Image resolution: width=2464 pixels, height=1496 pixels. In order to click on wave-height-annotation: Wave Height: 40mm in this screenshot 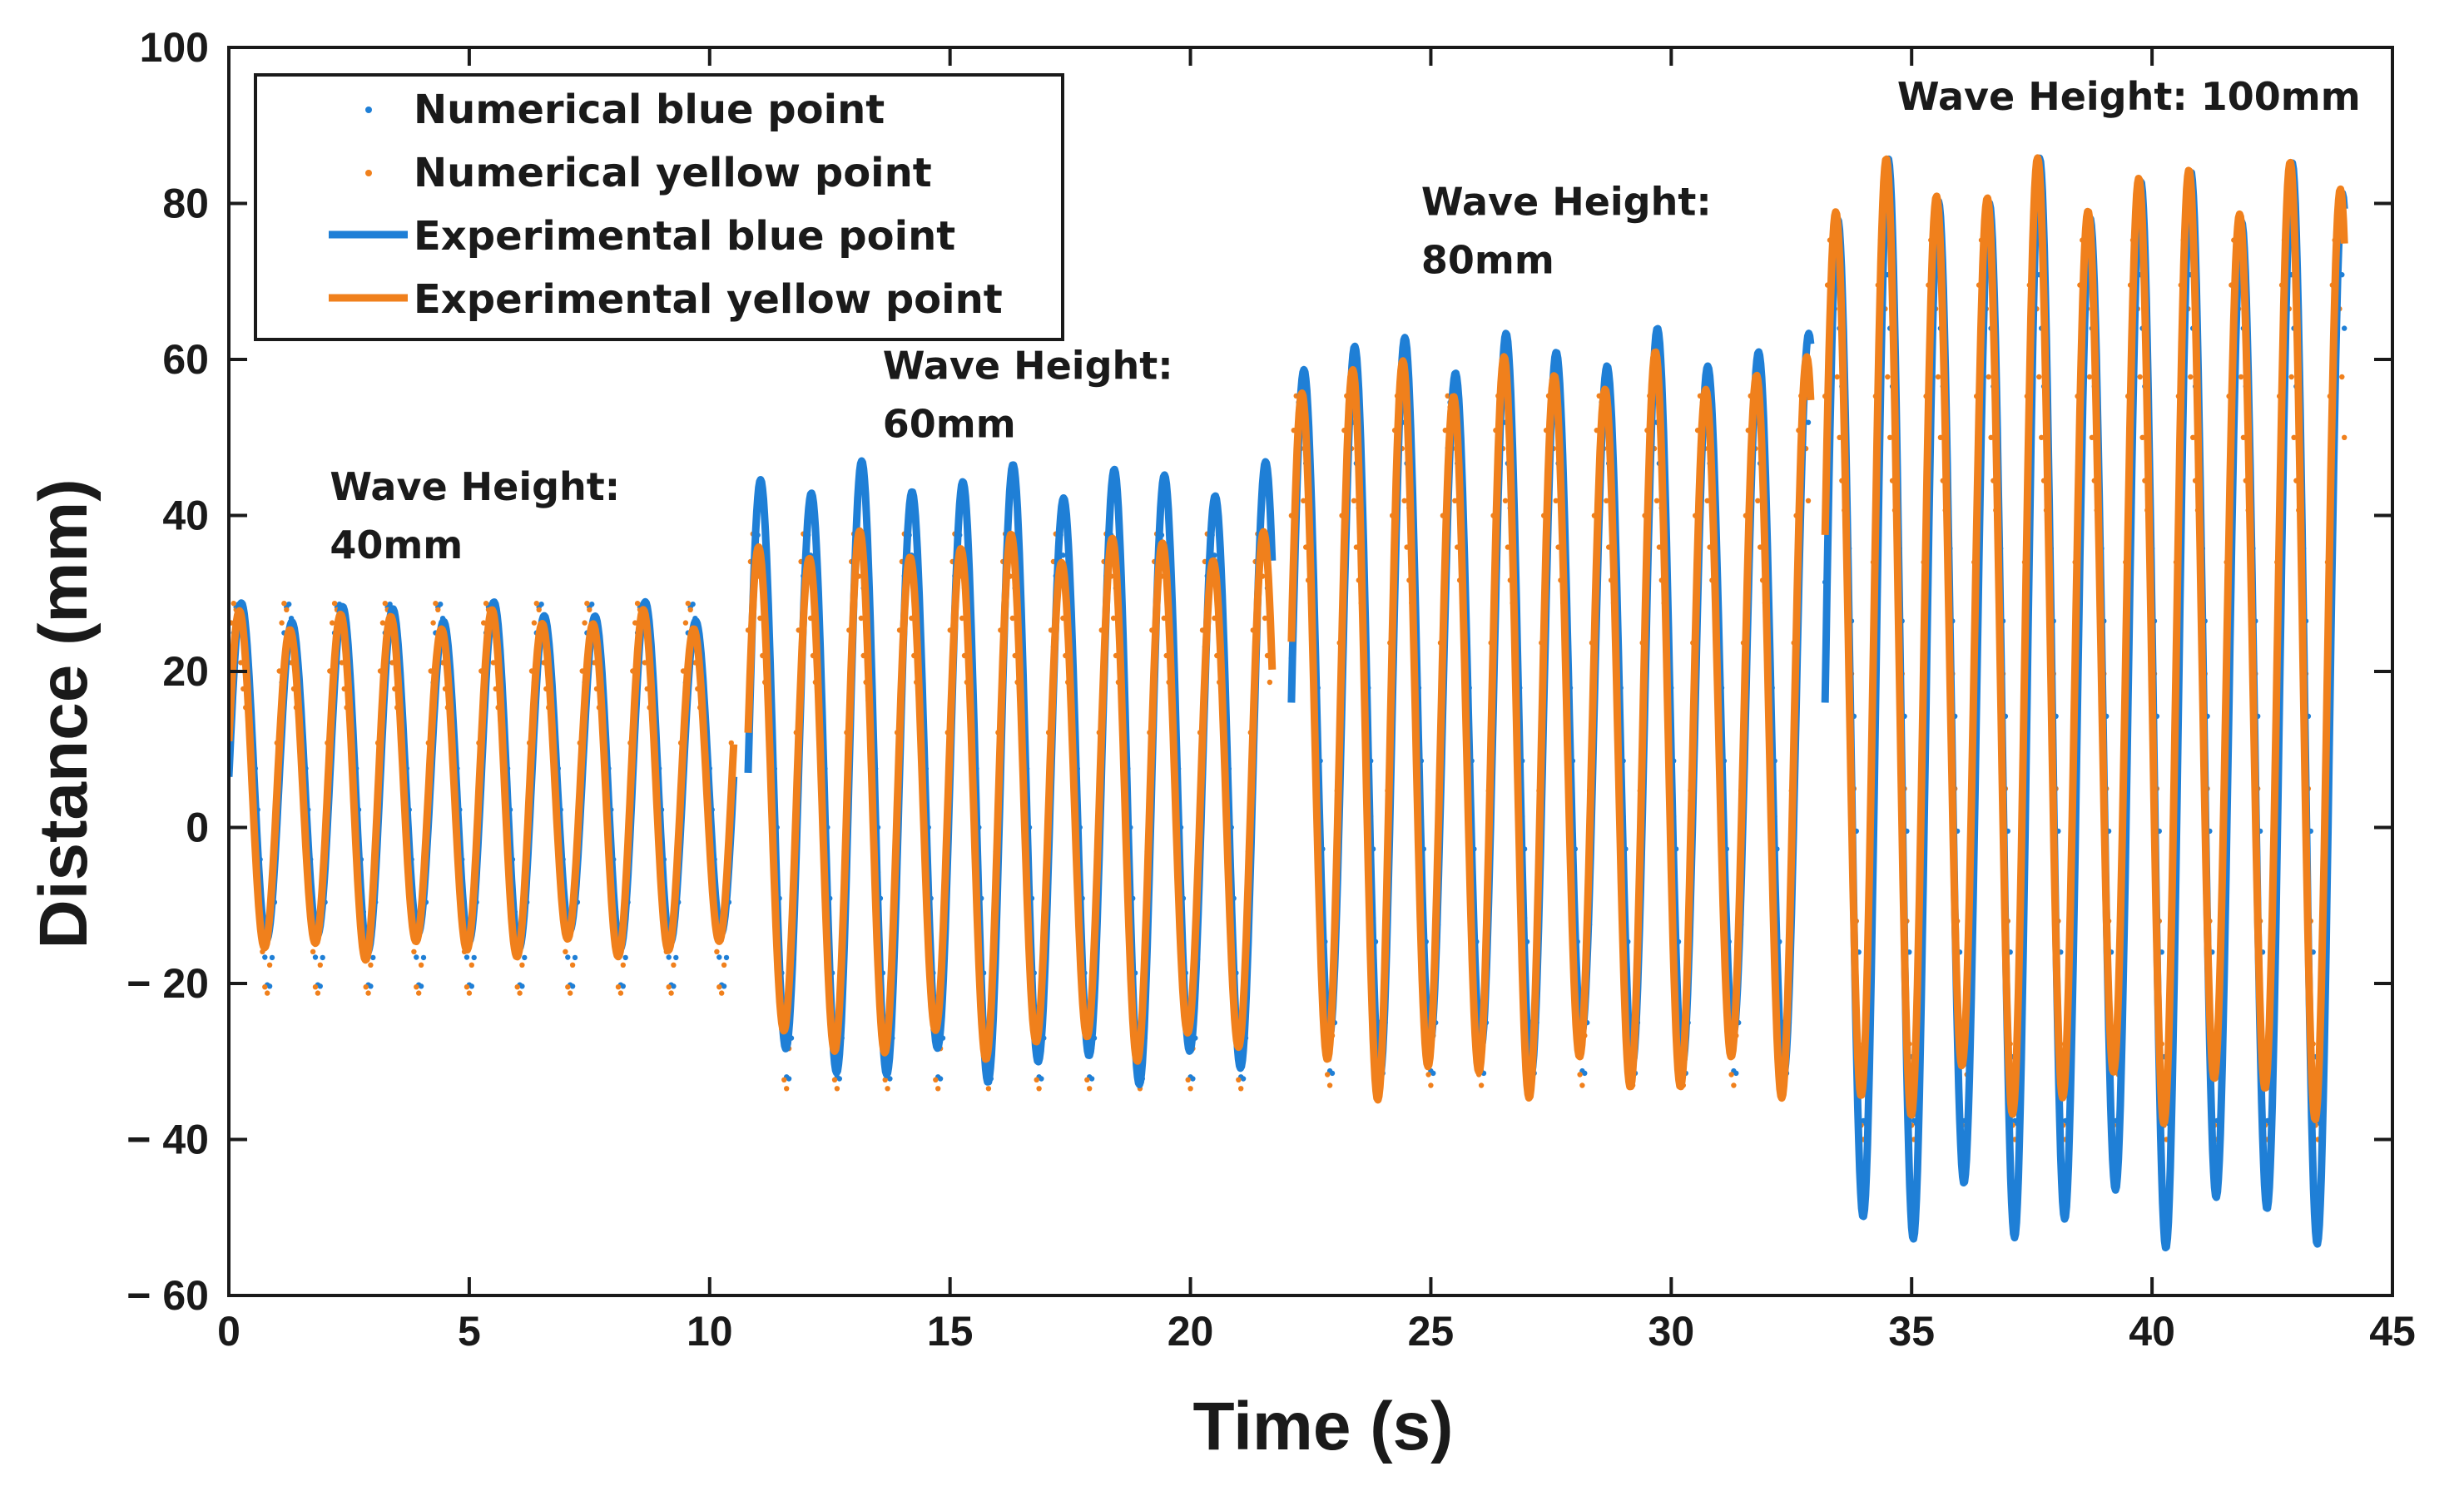, I will do `click(475, 515)`.